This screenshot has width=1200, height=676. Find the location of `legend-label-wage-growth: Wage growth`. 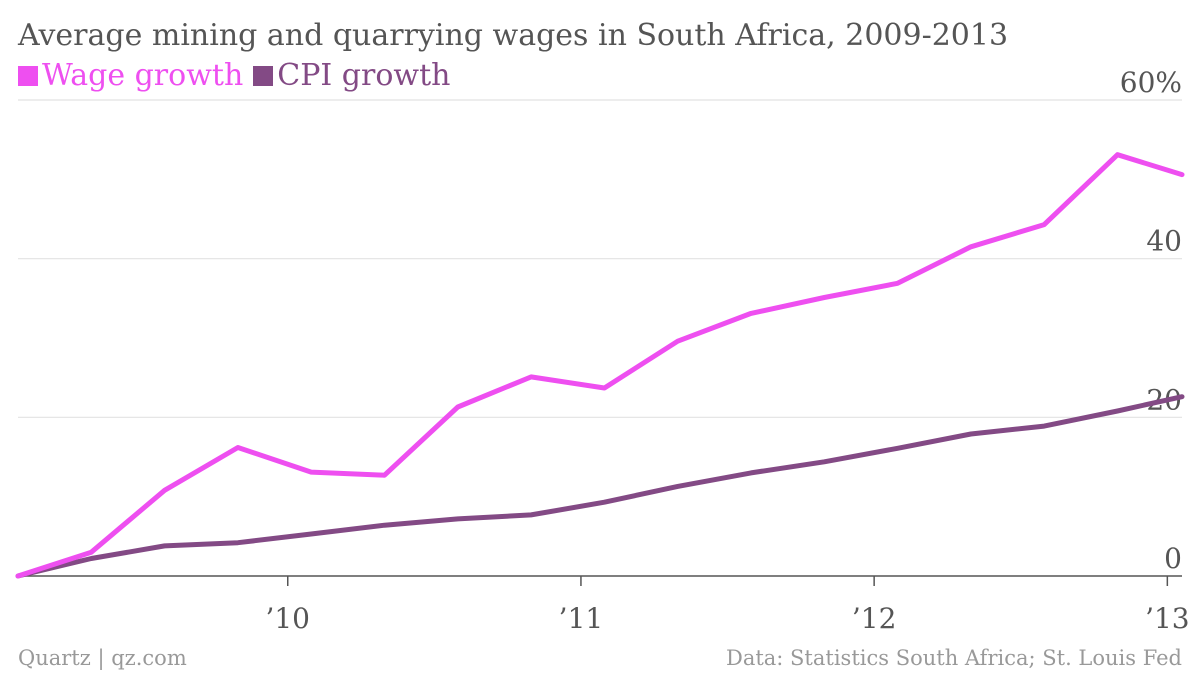

legend-label-wage-growth: Wage growth is located at coordinates (143, 75).